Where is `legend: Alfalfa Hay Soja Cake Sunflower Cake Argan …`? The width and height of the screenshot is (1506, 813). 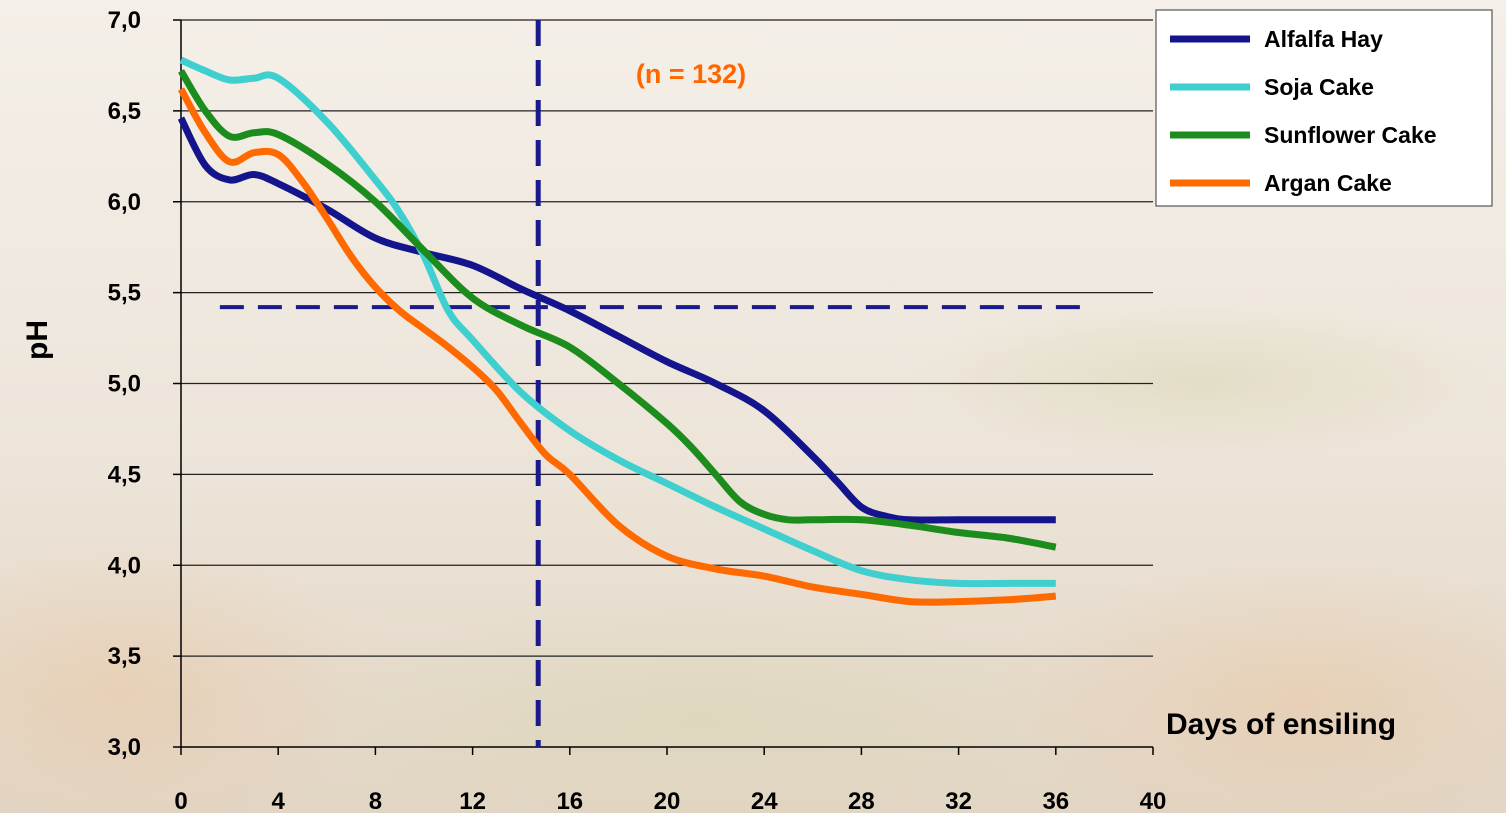
legend: Alfalfa Hay Soja Cake Sunflower Cake Argan … is located at coordinates (1324, 108).